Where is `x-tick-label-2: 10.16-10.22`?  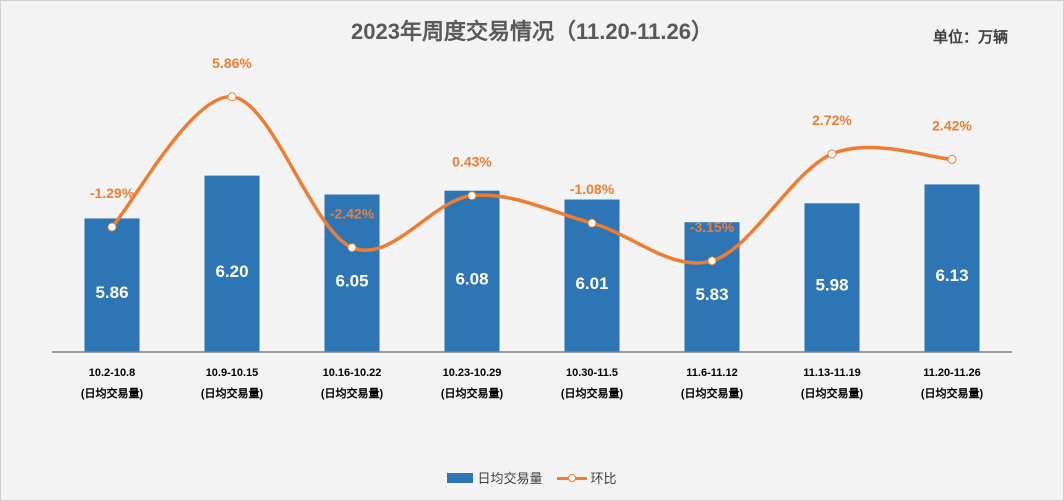
x-tick-label-2: 10.16-10.22 is located at coordinates (352, 373).